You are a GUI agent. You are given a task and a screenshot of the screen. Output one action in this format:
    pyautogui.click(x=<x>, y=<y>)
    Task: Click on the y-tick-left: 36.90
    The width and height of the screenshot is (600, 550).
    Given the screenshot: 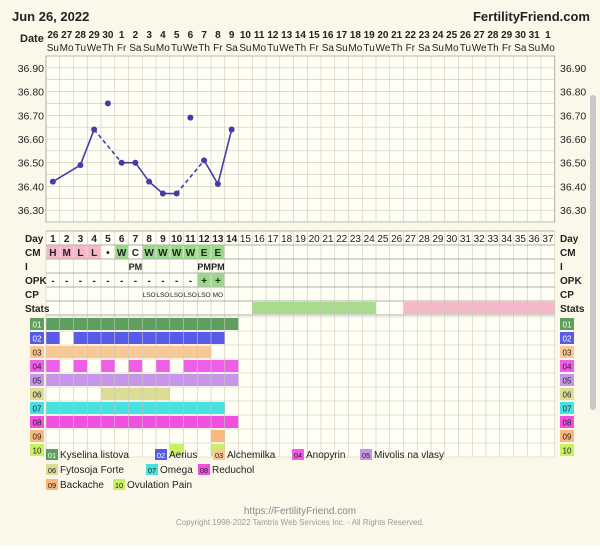 What is the action you would take?
    pyautogui.click(x=31, y=69)
    